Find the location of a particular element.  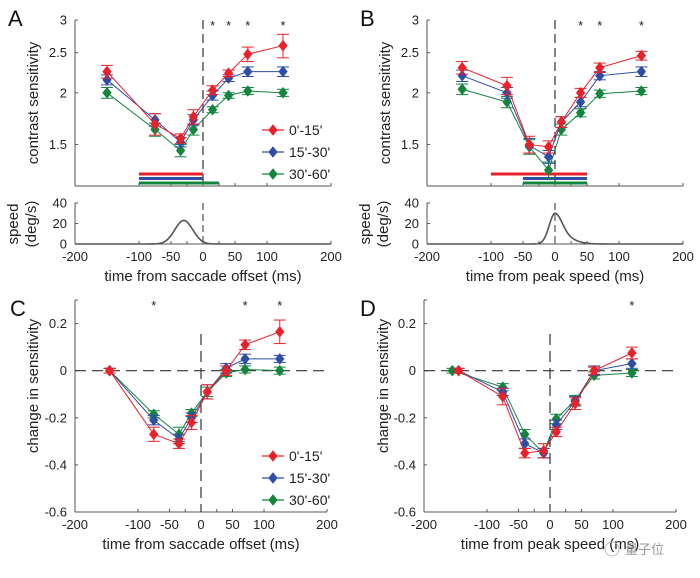

speed-label: speed is located at coordinates (13, 224).